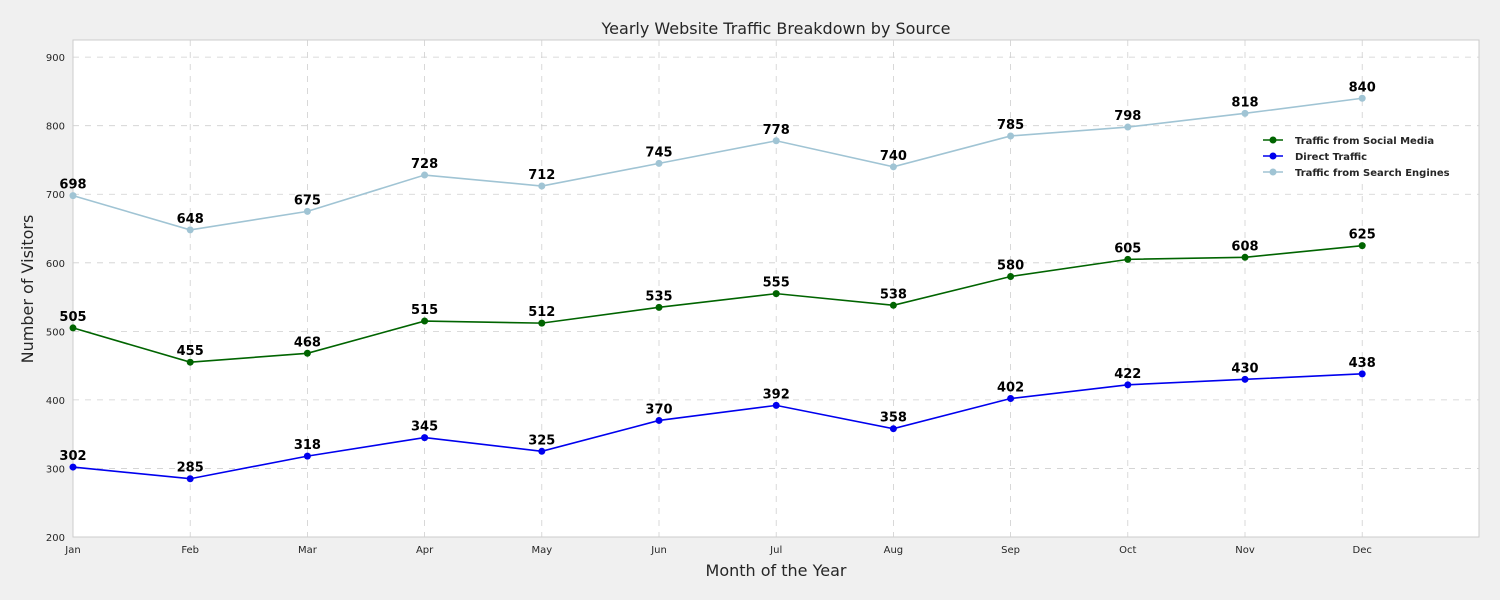 The width and height of the screenshot is (1500, 600). Describe the element at coordinates (893, 156) in the screenshot. I see `data-label-traffic-from-search-engines: 740` at that location.